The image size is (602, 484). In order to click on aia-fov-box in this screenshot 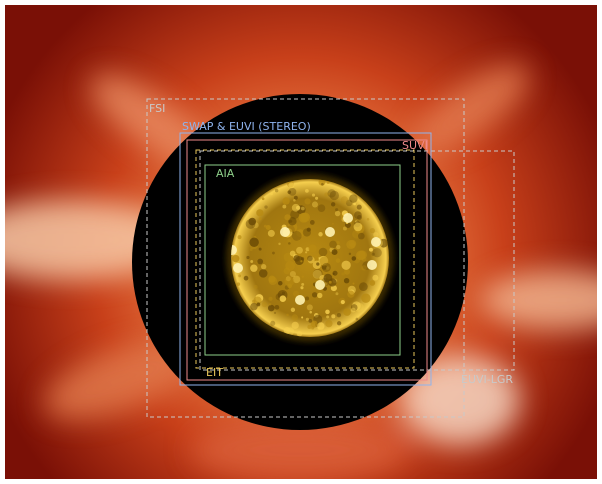, I will do `click(302, 260)`.